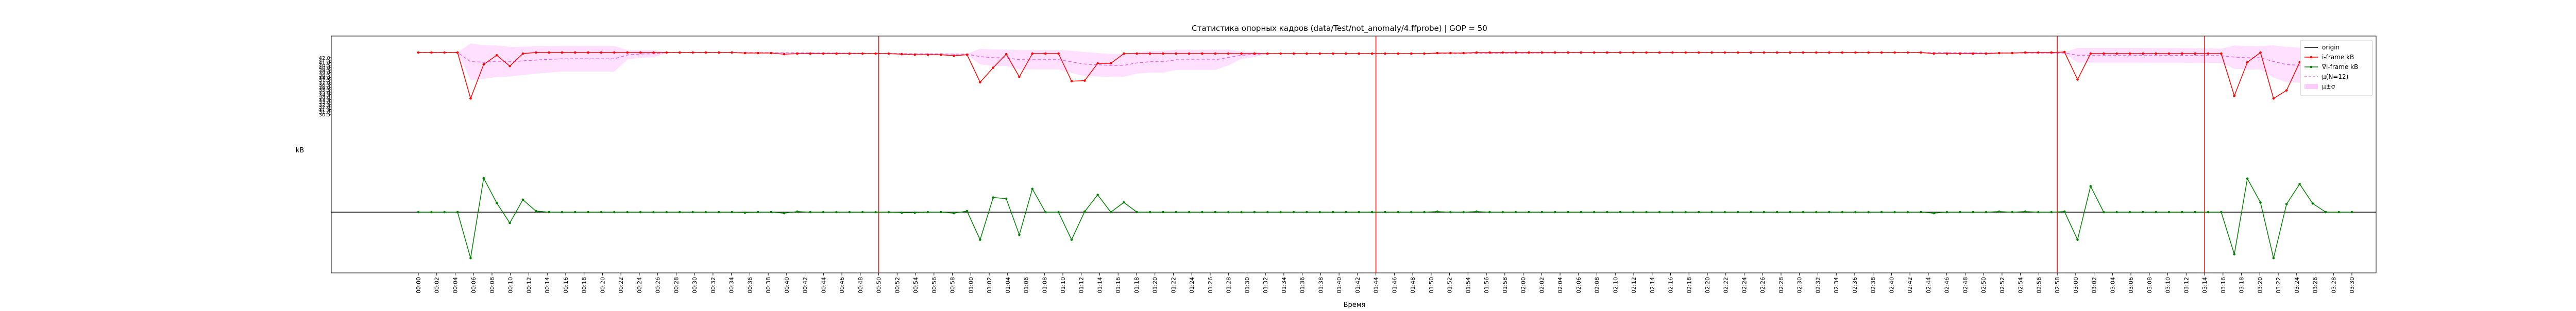 The width and height of the screenshot is (2576, 311). What do you see at coordinates (2311, 66) in the screenshot?
I see `legend-swatch-dot` at bounding box center [2311, 66].